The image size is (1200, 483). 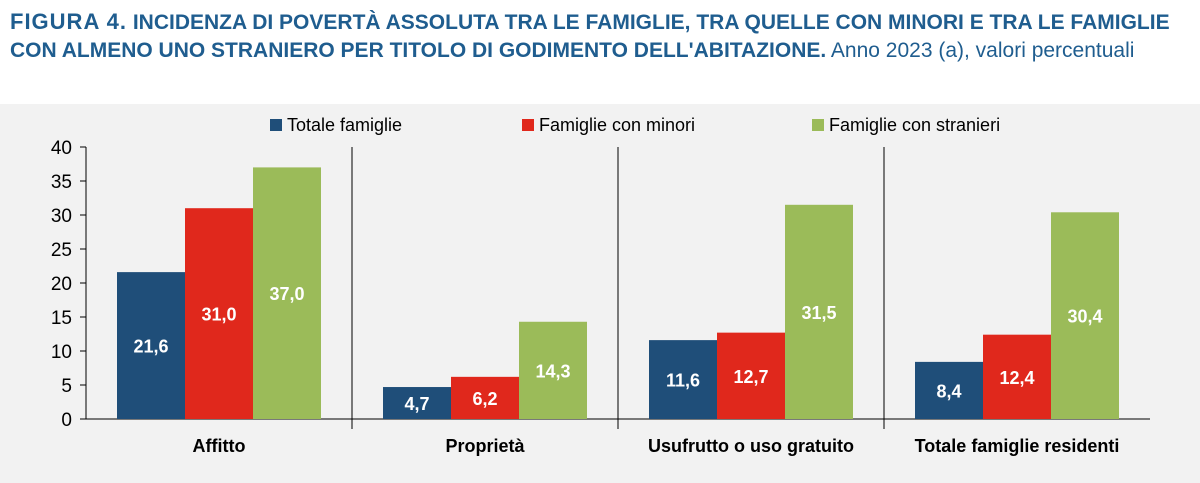 What do you see at coordinates (66, 420) in the screenshot?
I see `y-tick-label: 0` at bounding box center [66, 420].